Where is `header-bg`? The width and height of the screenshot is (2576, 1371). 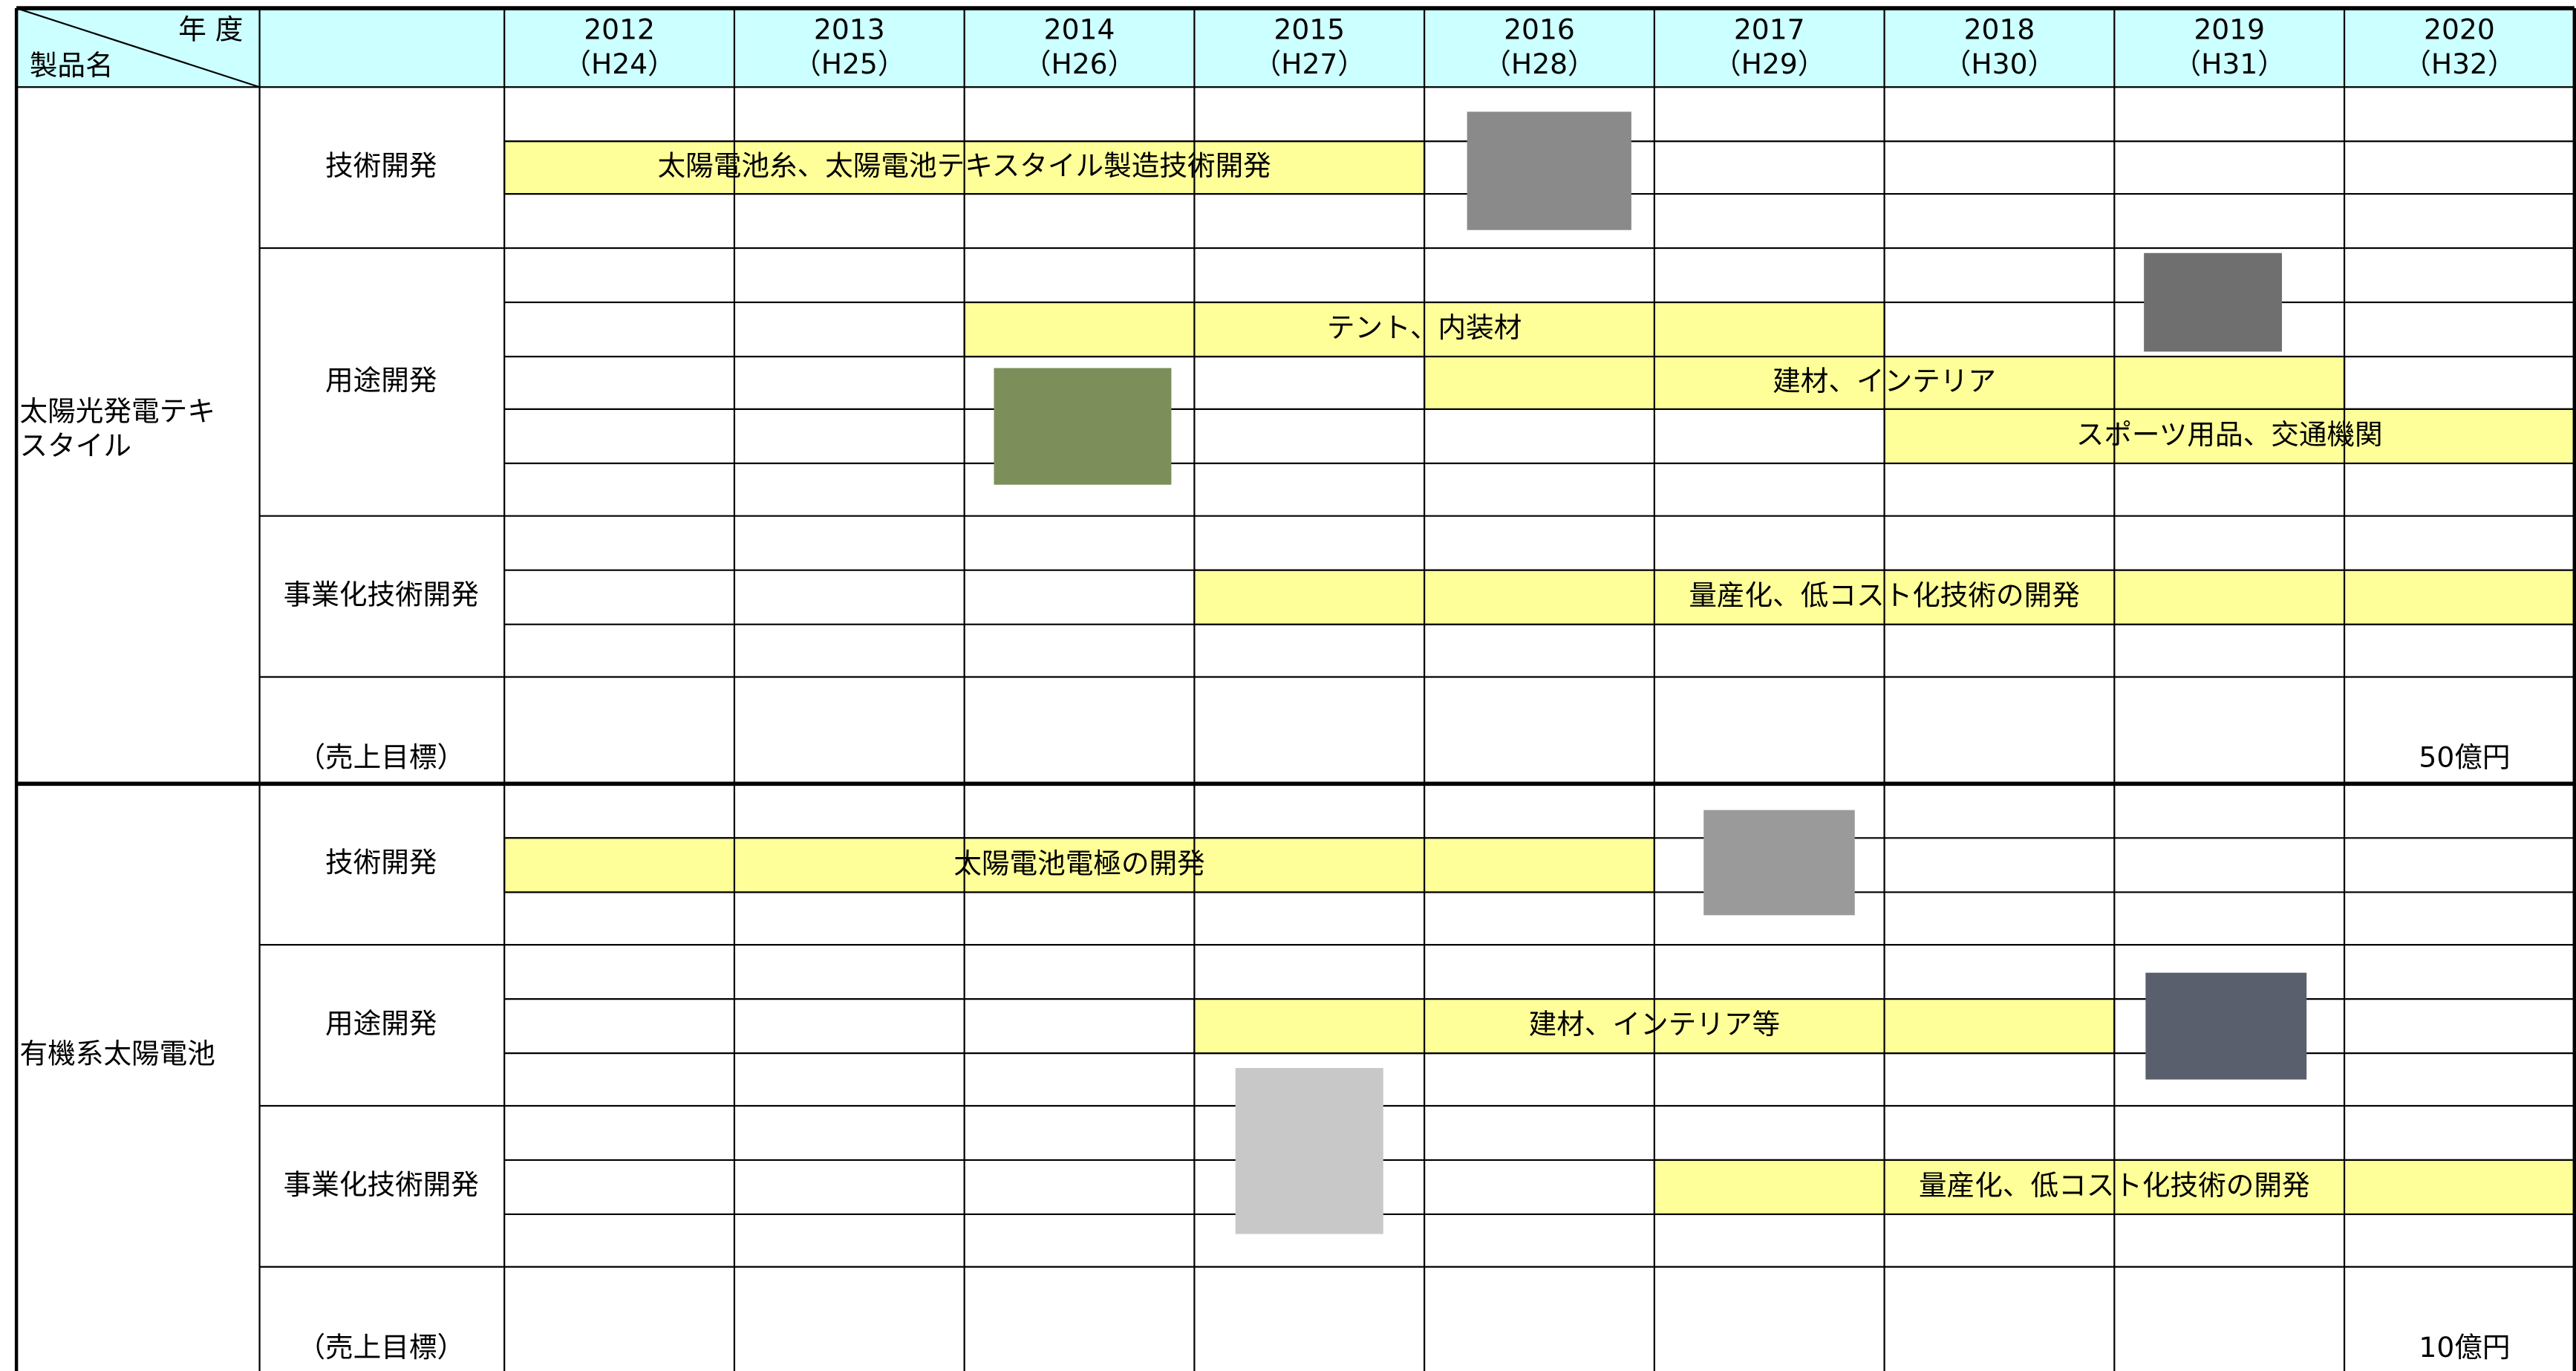
header-bg is located at coordinates (1295, 48).